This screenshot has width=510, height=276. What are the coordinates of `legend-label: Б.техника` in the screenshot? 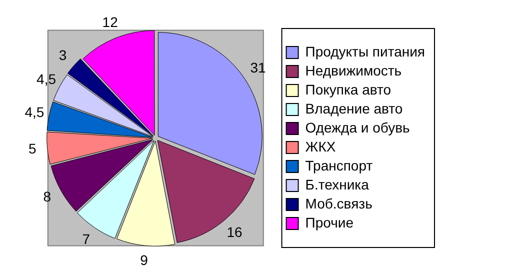 It's located at (337, 184).